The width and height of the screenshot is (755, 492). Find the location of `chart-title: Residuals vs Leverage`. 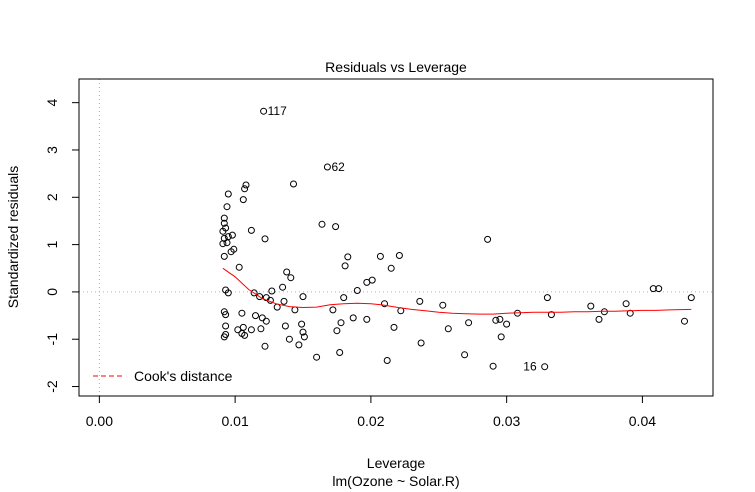

chart-title: Residuals vs Leverage is located at coordinates (396, 67).